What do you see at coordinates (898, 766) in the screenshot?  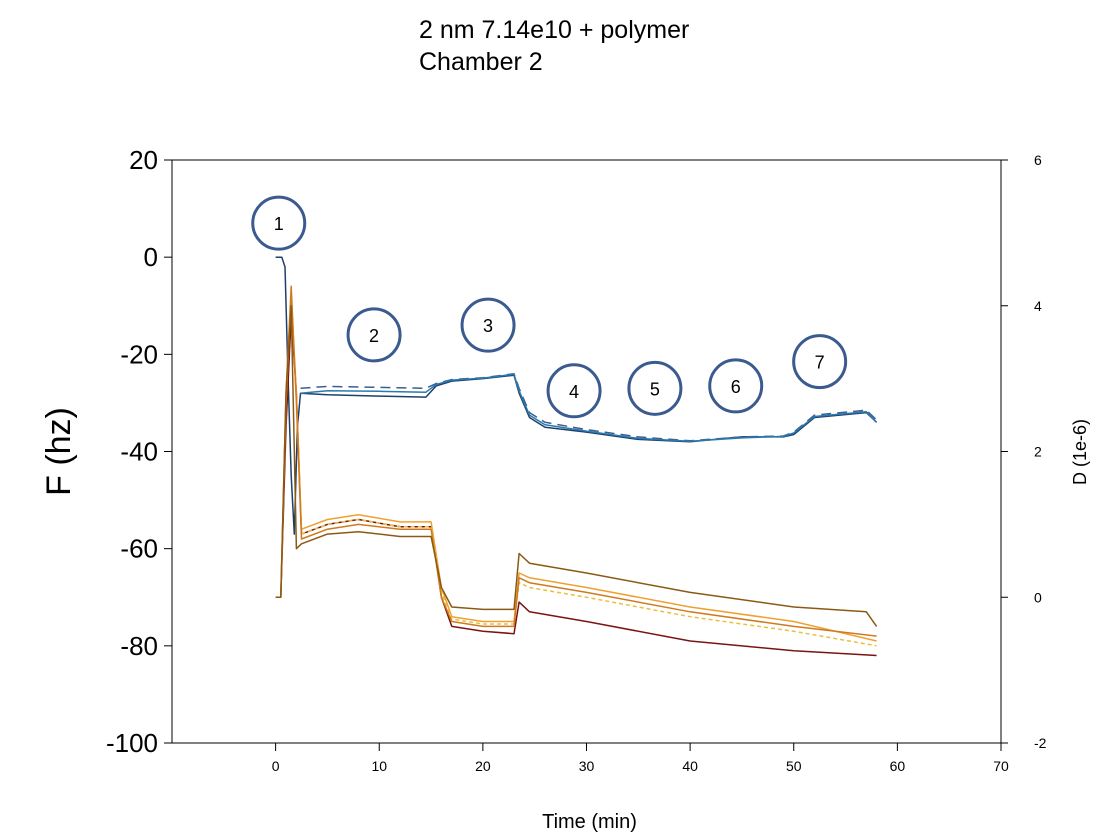 I see `x-tick-label: 60` at bounding box center [898, 766].